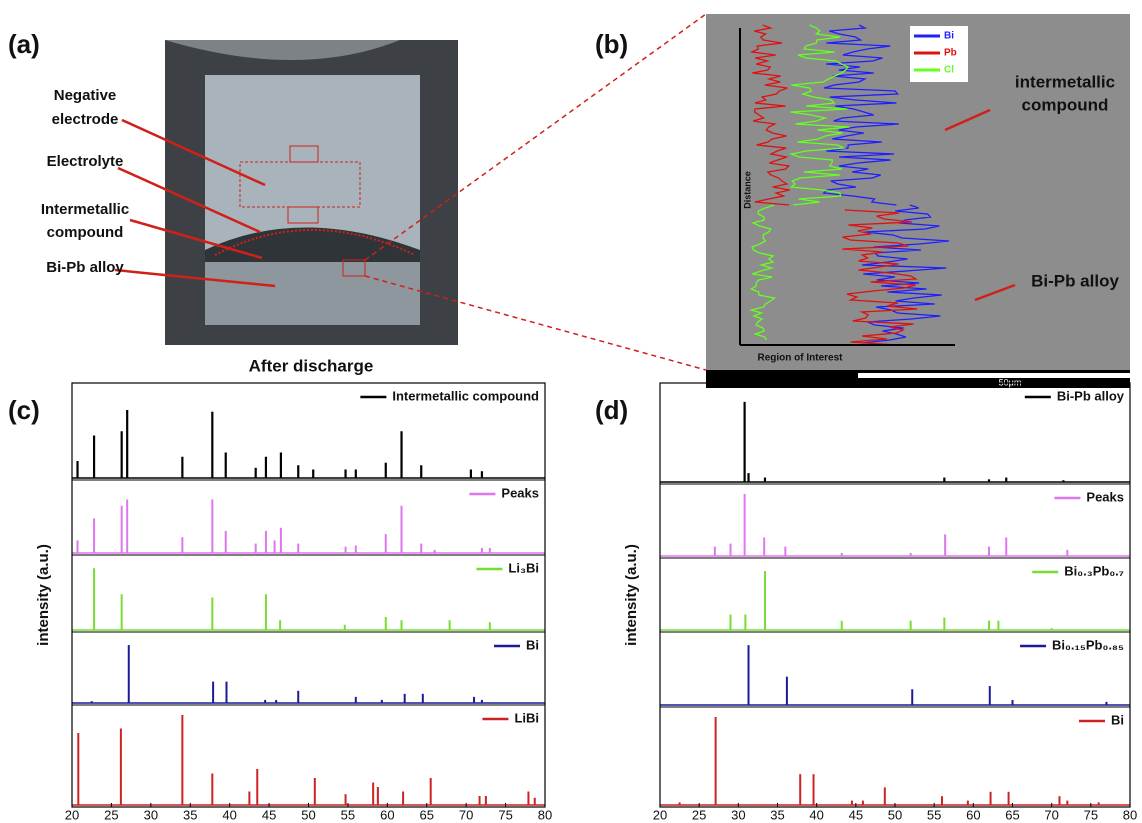  What do you see at coordinates (85, 161) in the screenshot?
I see `annotation: Electrolyte` at bounding box center [85, 161].